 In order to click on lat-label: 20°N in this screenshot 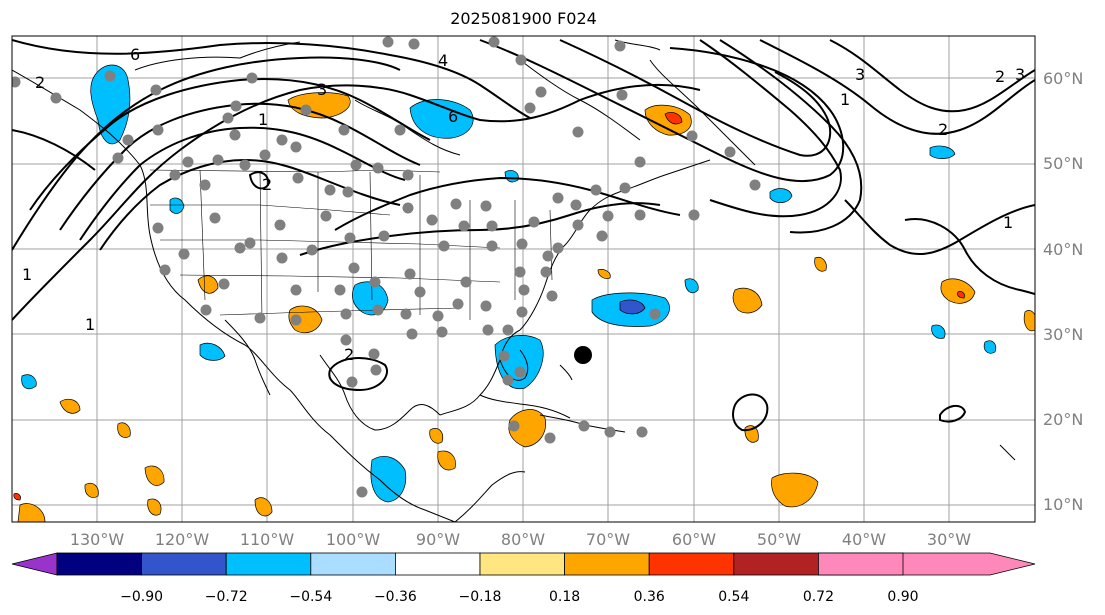, I will do `click(1063, 419)`.